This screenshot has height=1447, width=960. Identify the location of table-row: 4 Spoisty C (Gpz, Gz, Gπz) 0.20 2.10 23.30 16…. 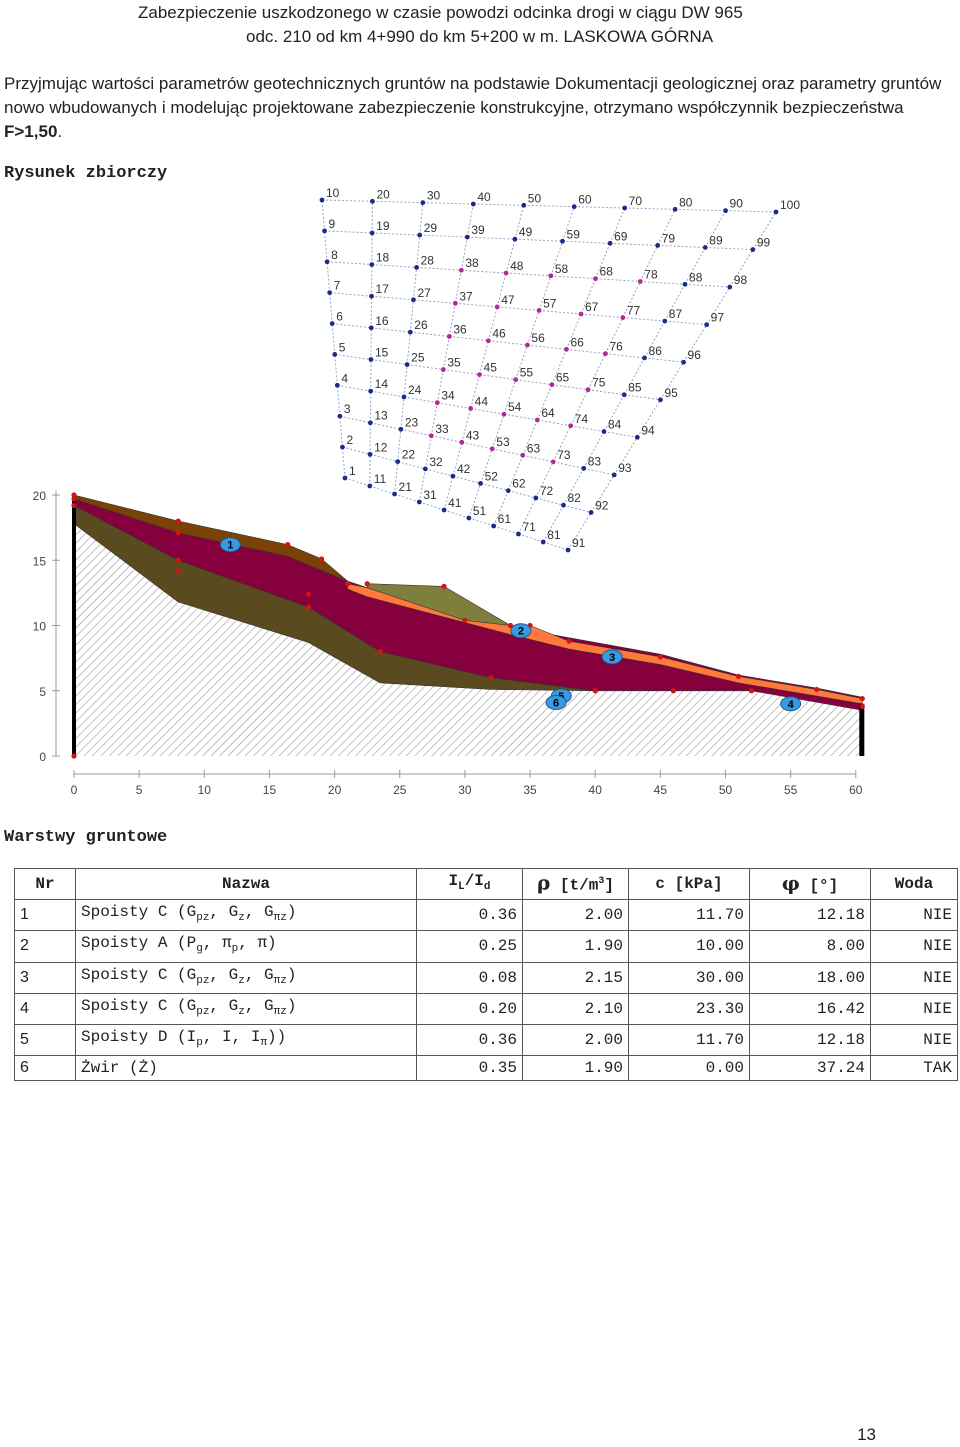
(486, 1008).